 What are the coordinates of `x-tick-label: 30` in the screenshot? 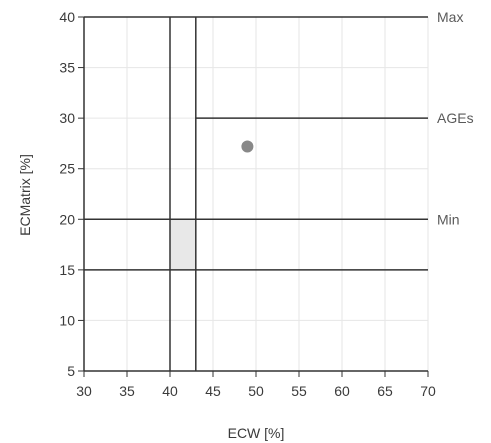 It's located at (84, 391).